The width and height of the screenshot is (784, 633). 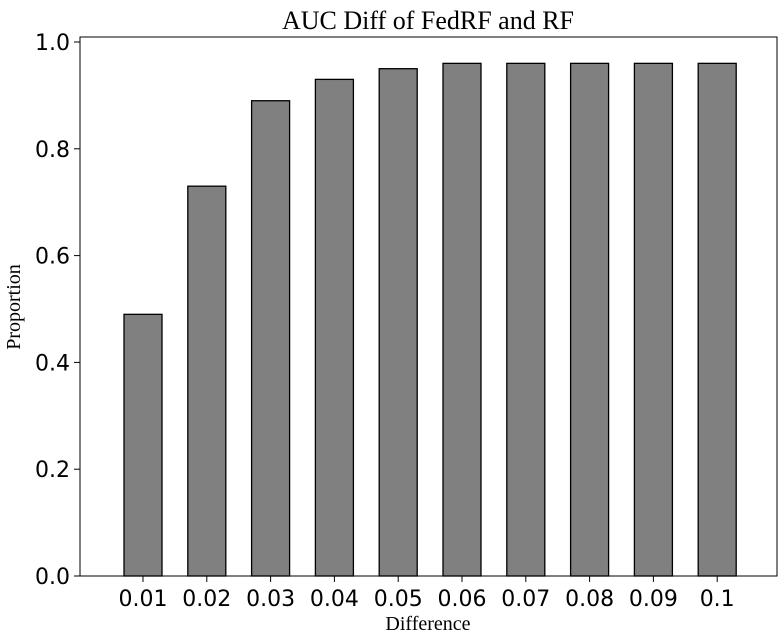 I want to click on bar-0.08, so click(x=589, y=319).